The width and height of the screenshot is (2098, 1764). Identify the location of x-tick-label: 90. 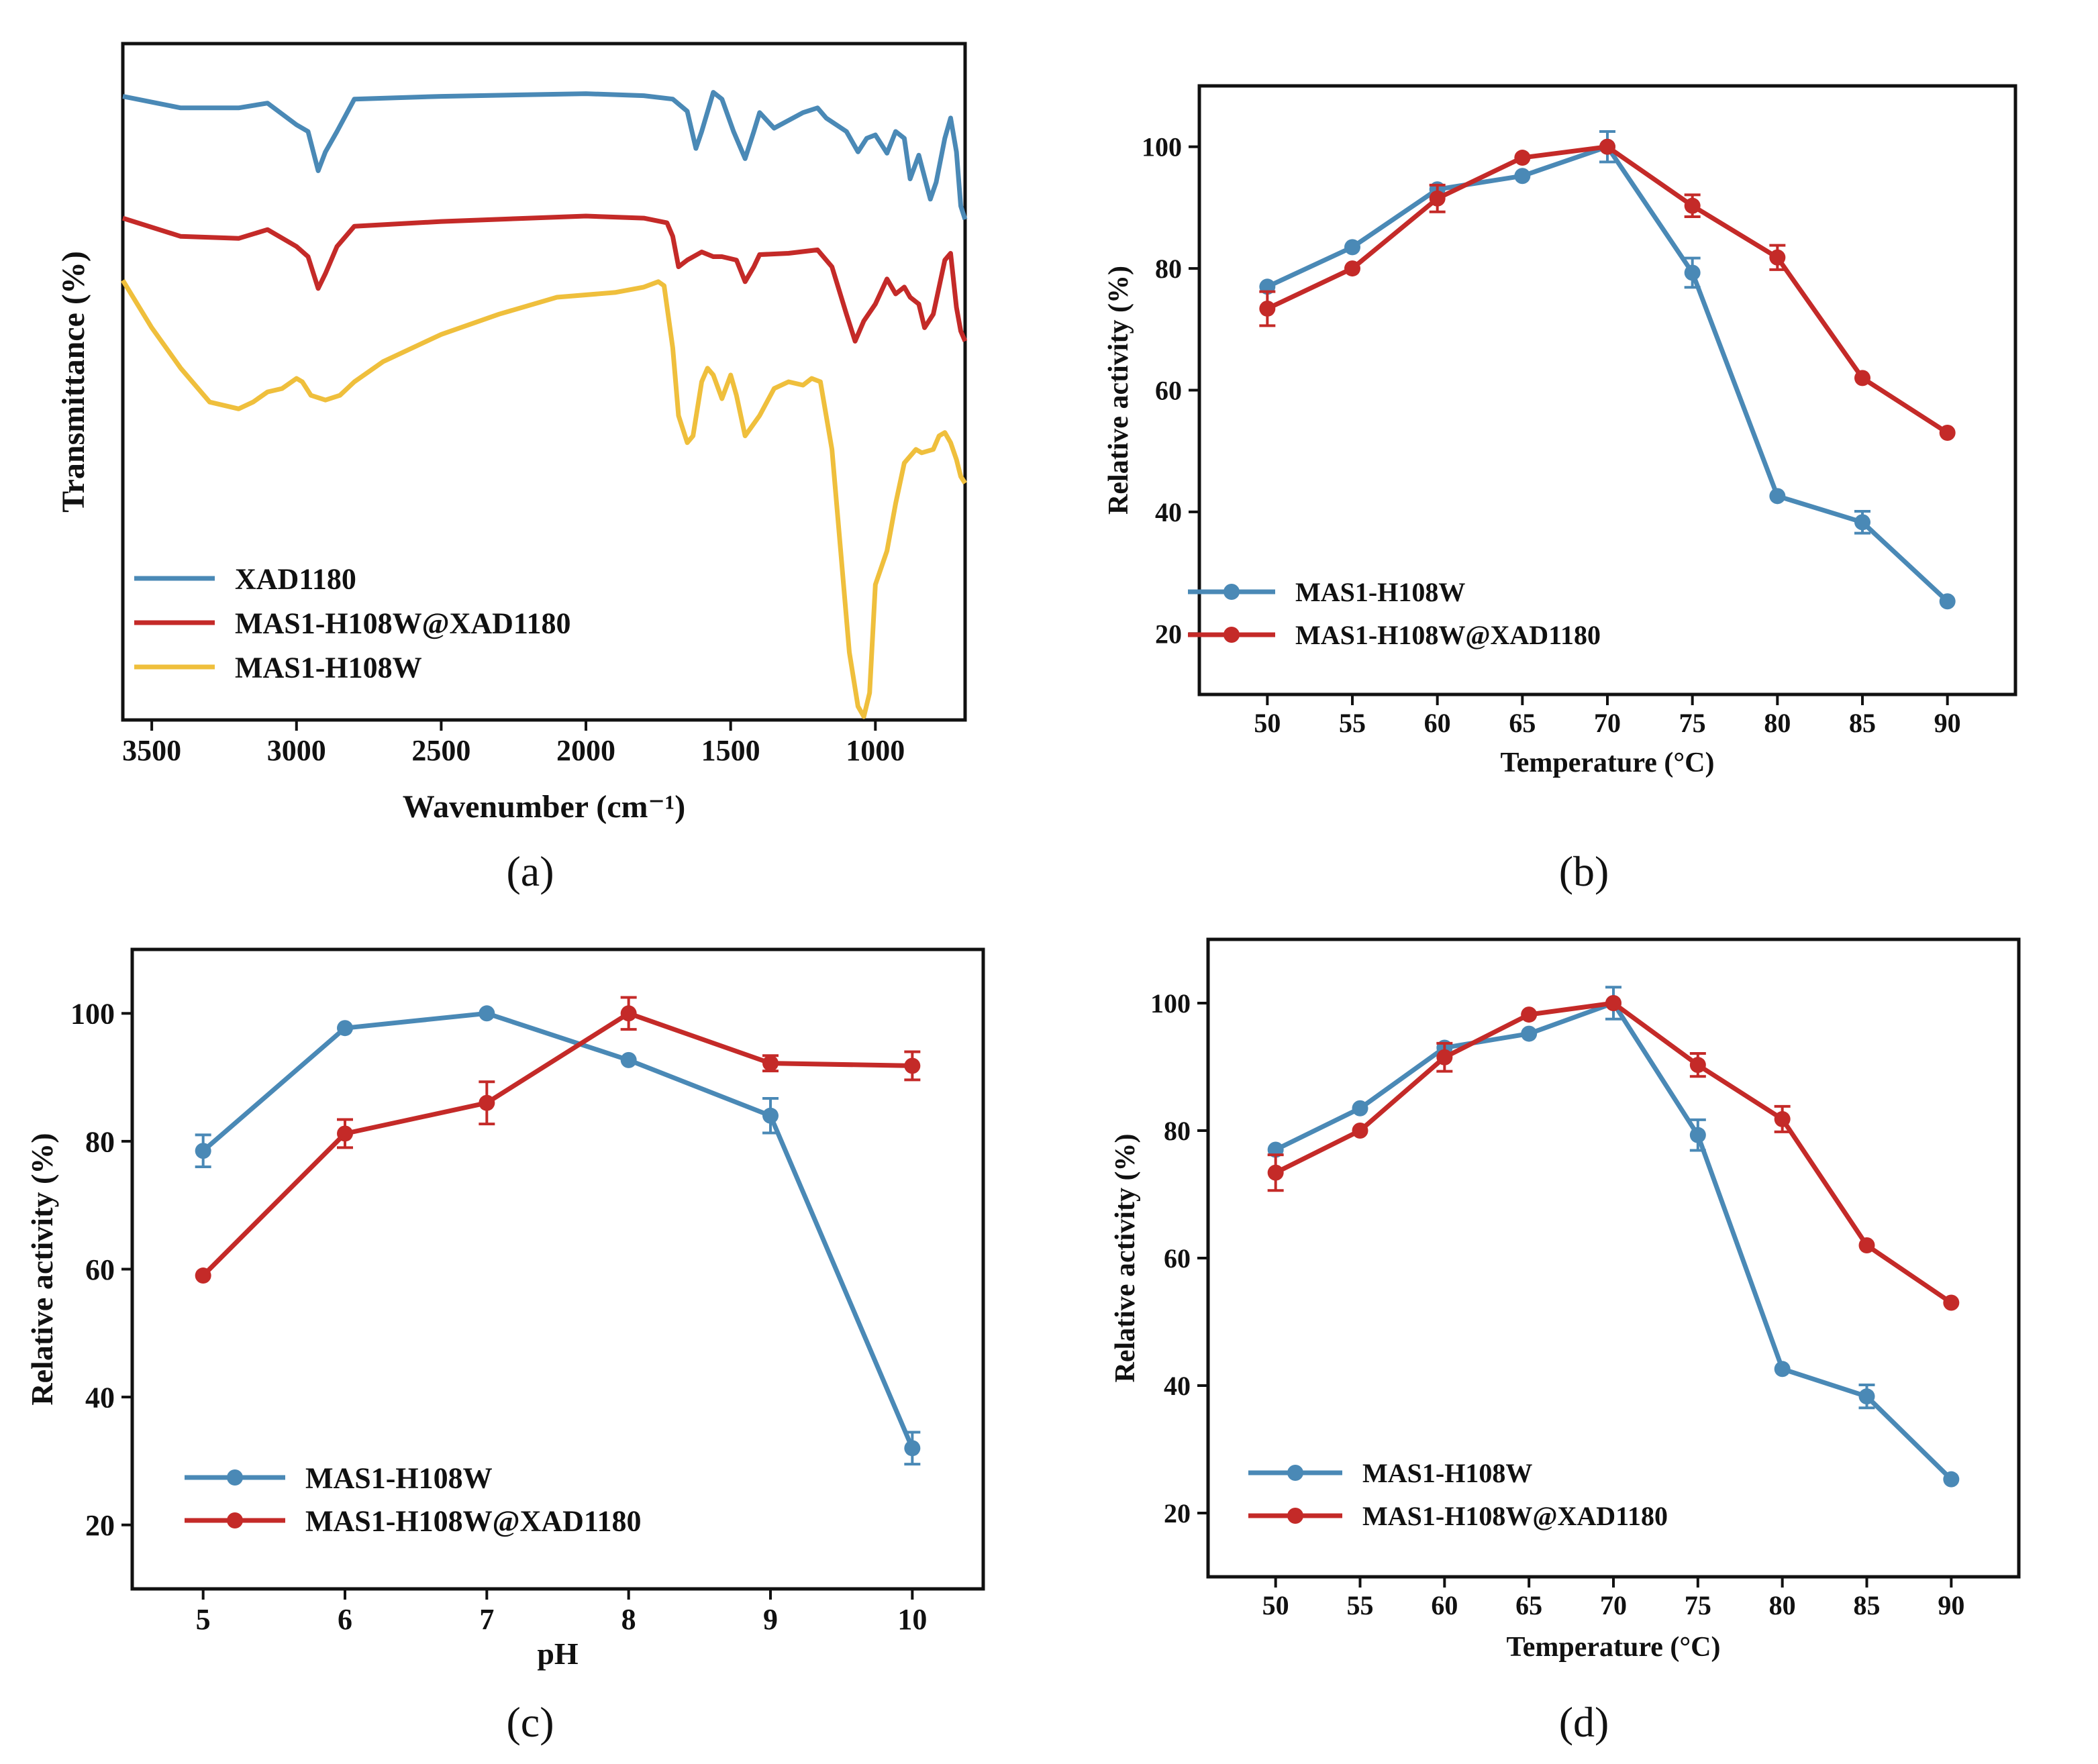
(1947, 723).